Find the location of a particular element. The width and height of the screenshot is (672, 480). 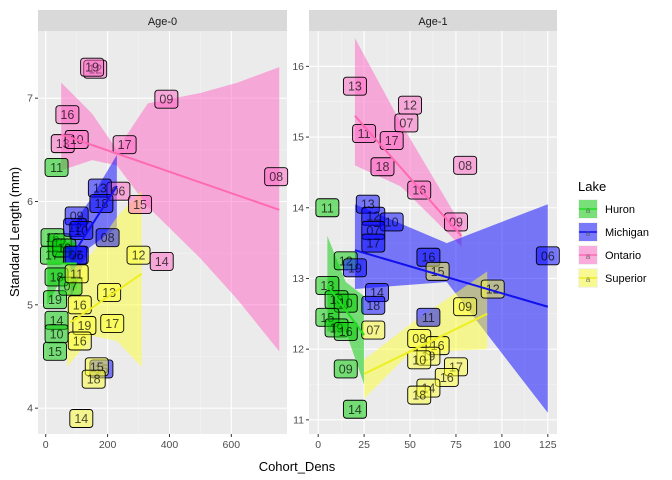

confidence-band-ontario is located at coordinates (408, 142).